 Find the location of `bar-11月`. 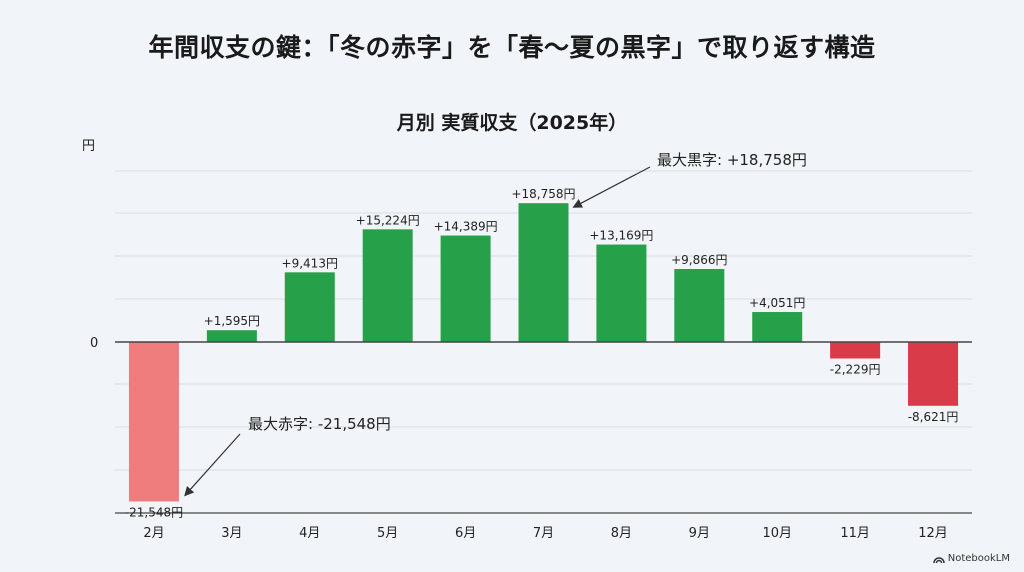

bar-11月 is located at coordinates (855, 350).